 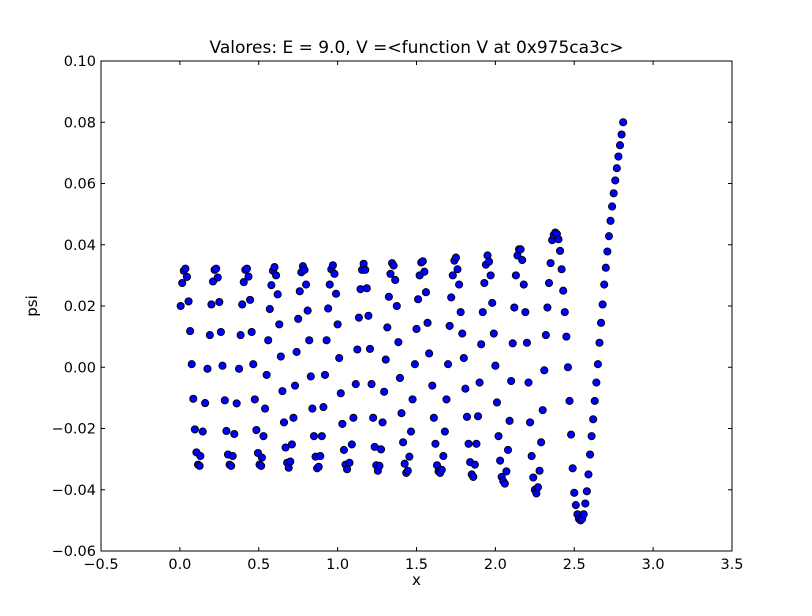 I want to click on y-tick-label: 0.06, so click(x=80, y=185).